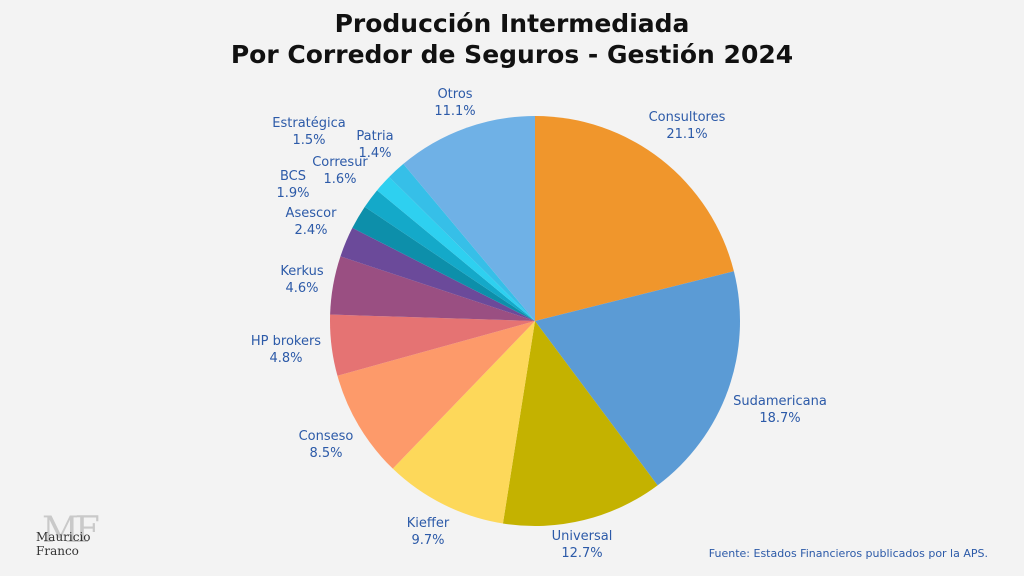 The image size is (1024, 576). I want to click on slice-label-name: Consultores, so click(687, 117).